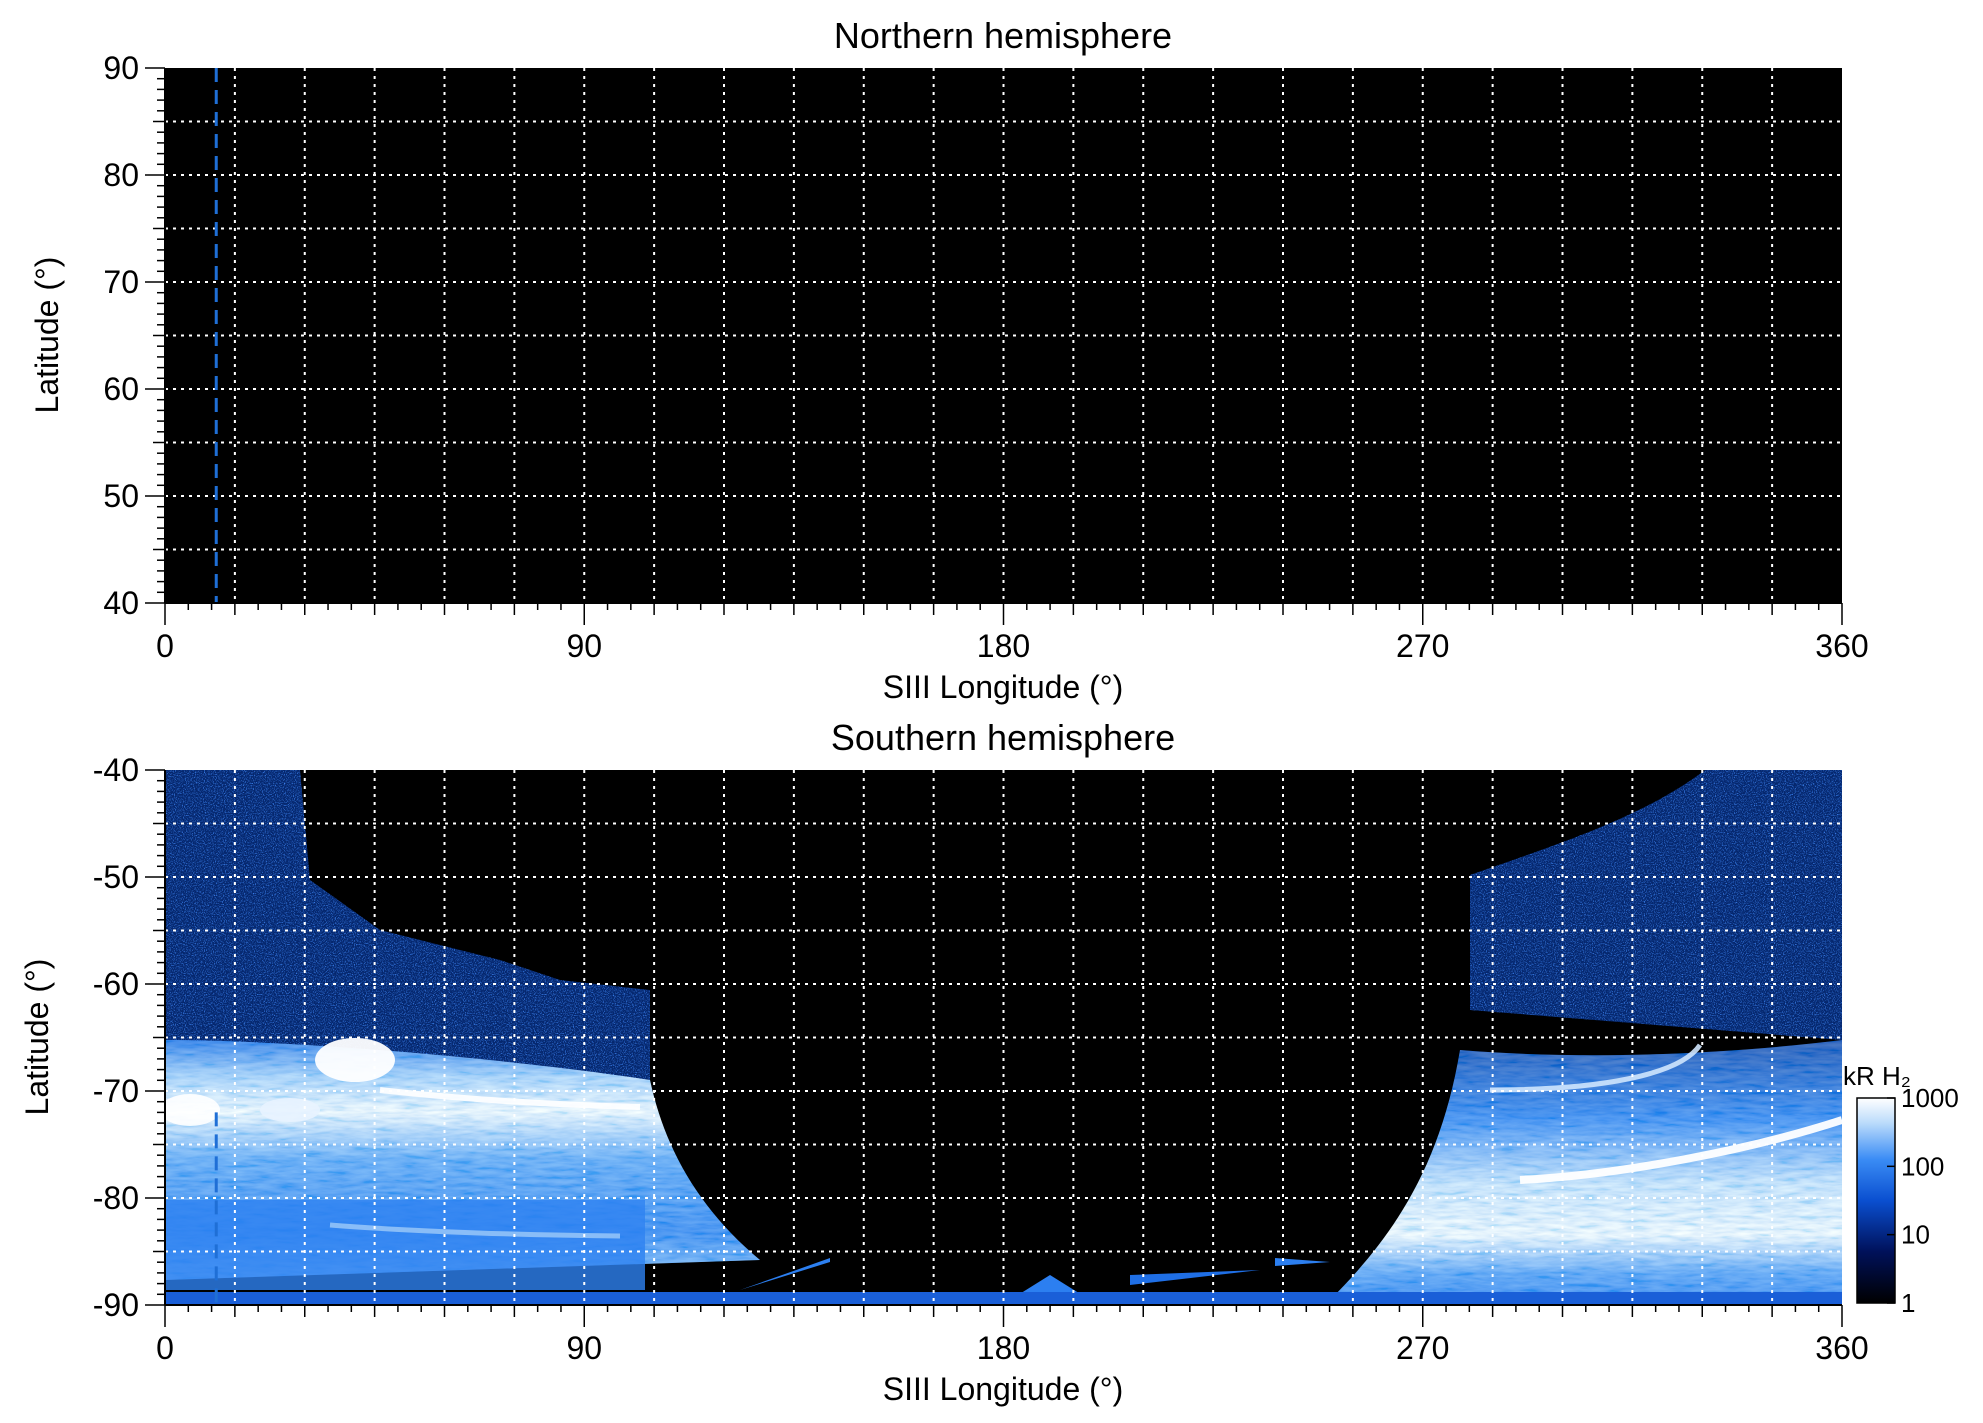 The width and height of the screenshot is (1983, 1423). I want to click on north-x-axis: 0 90 180 270 360, so click(1012, 633).